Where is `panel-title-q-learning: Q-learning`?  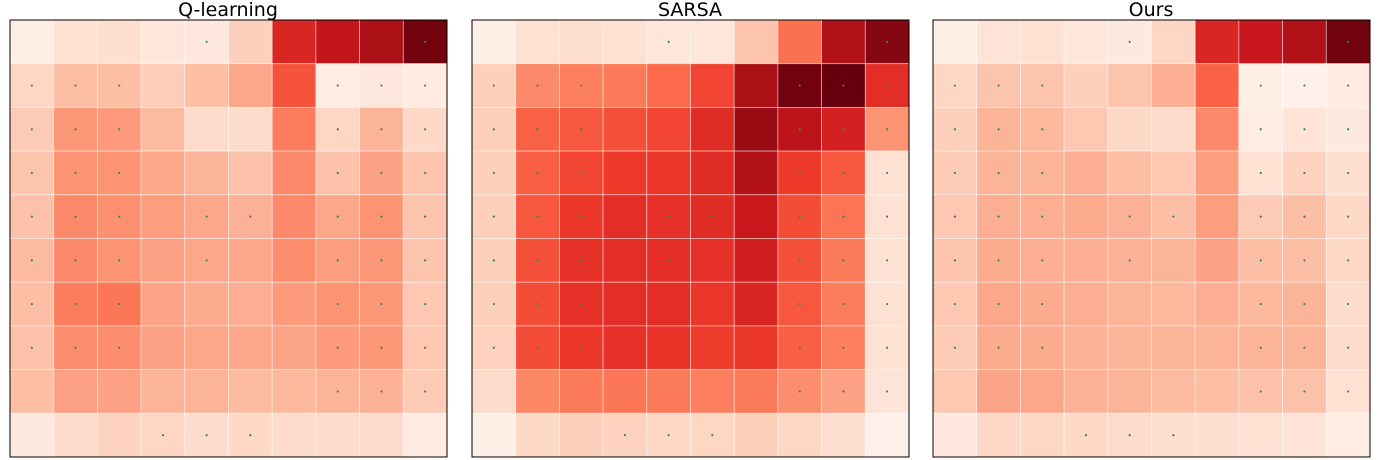
panel-title-q-learning: Q-learning is located at coordinates (228, 10).